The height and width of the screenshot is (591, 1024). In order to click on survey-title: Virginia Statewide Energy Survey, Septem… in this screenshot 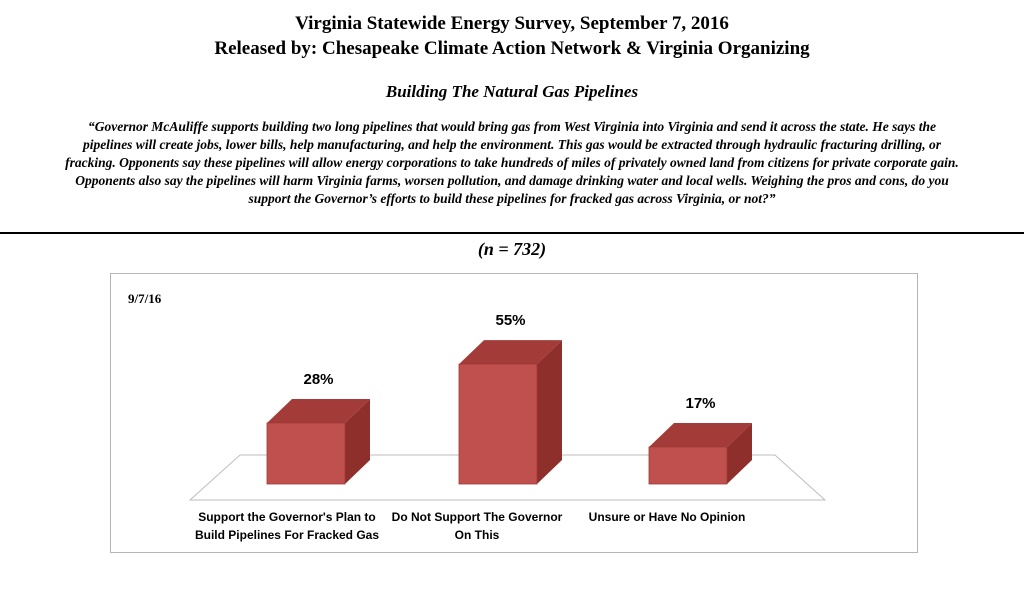, I will do `click(512, 23)`.